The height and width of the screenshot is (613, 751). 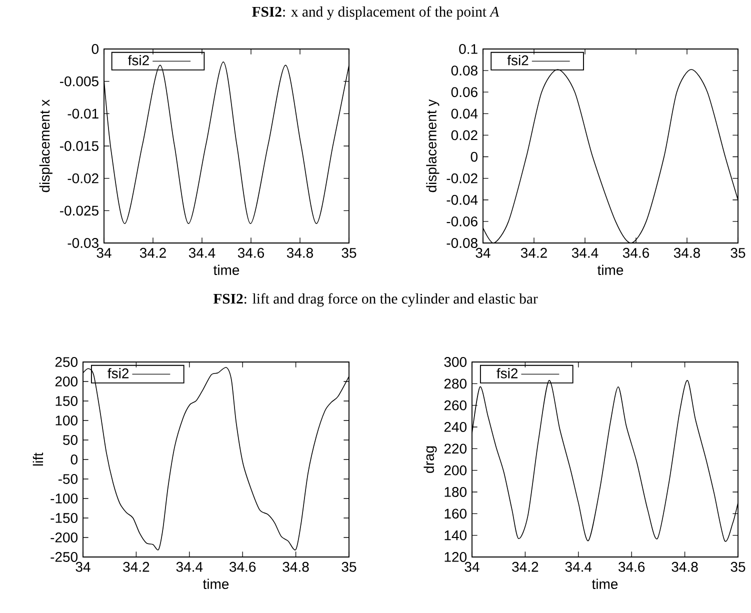 I want to click on y-tick-label: 220, so click(x=455, y=449).